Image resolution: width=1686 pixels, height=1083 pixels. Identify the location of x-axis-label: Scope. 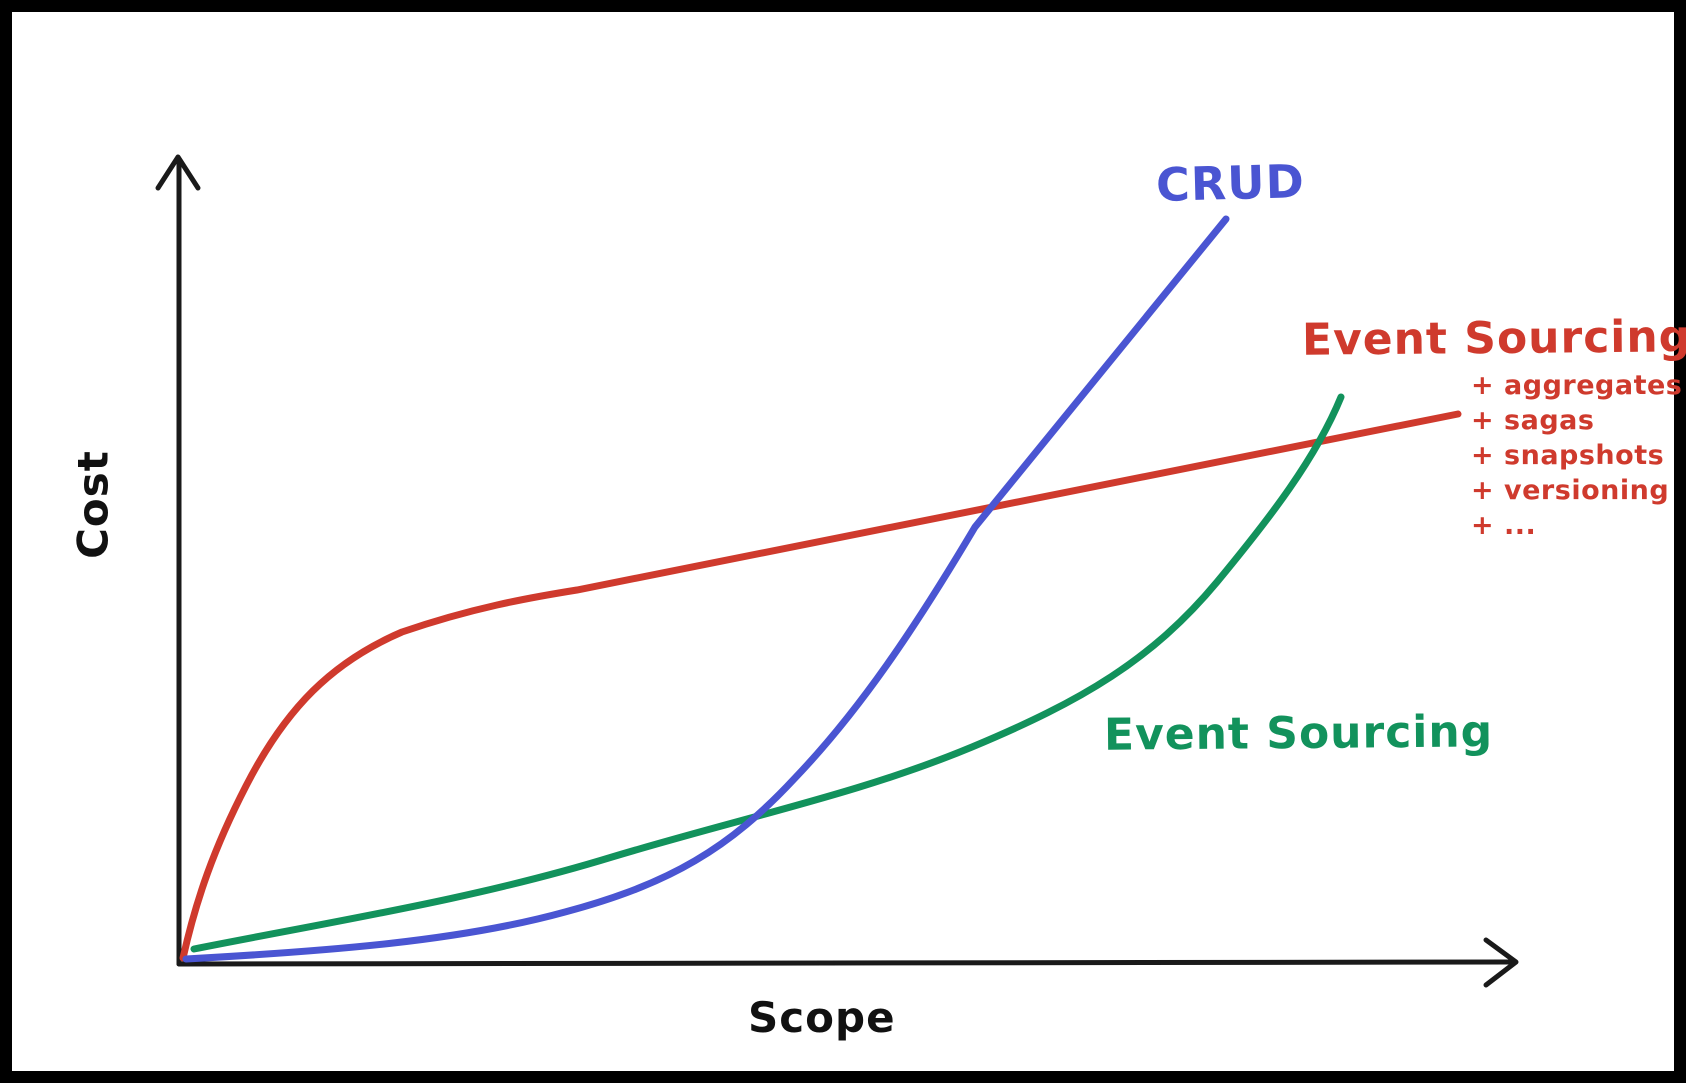
(822, 1017).